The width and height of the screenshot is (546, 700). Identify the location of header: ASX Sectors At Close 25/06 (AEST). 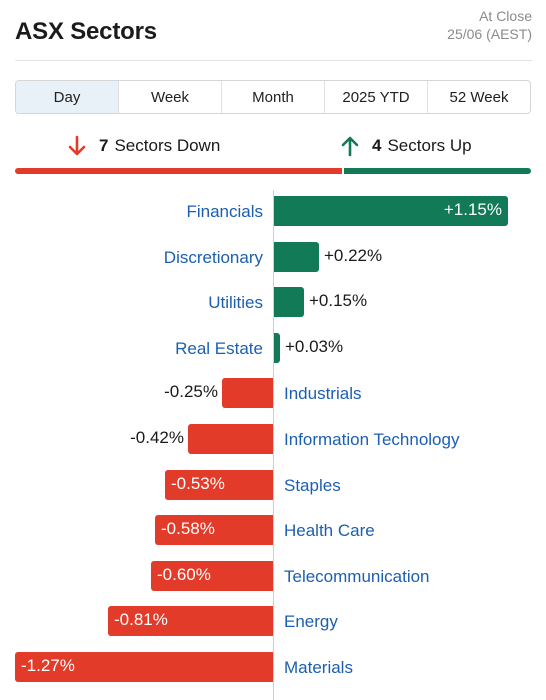
(273, 30).